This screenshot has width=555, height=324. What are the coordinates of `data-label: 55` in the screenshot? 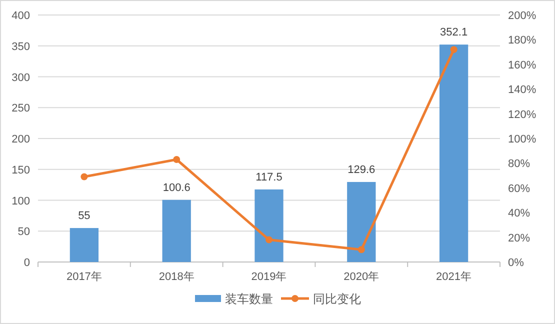 It's located at (84, 216).